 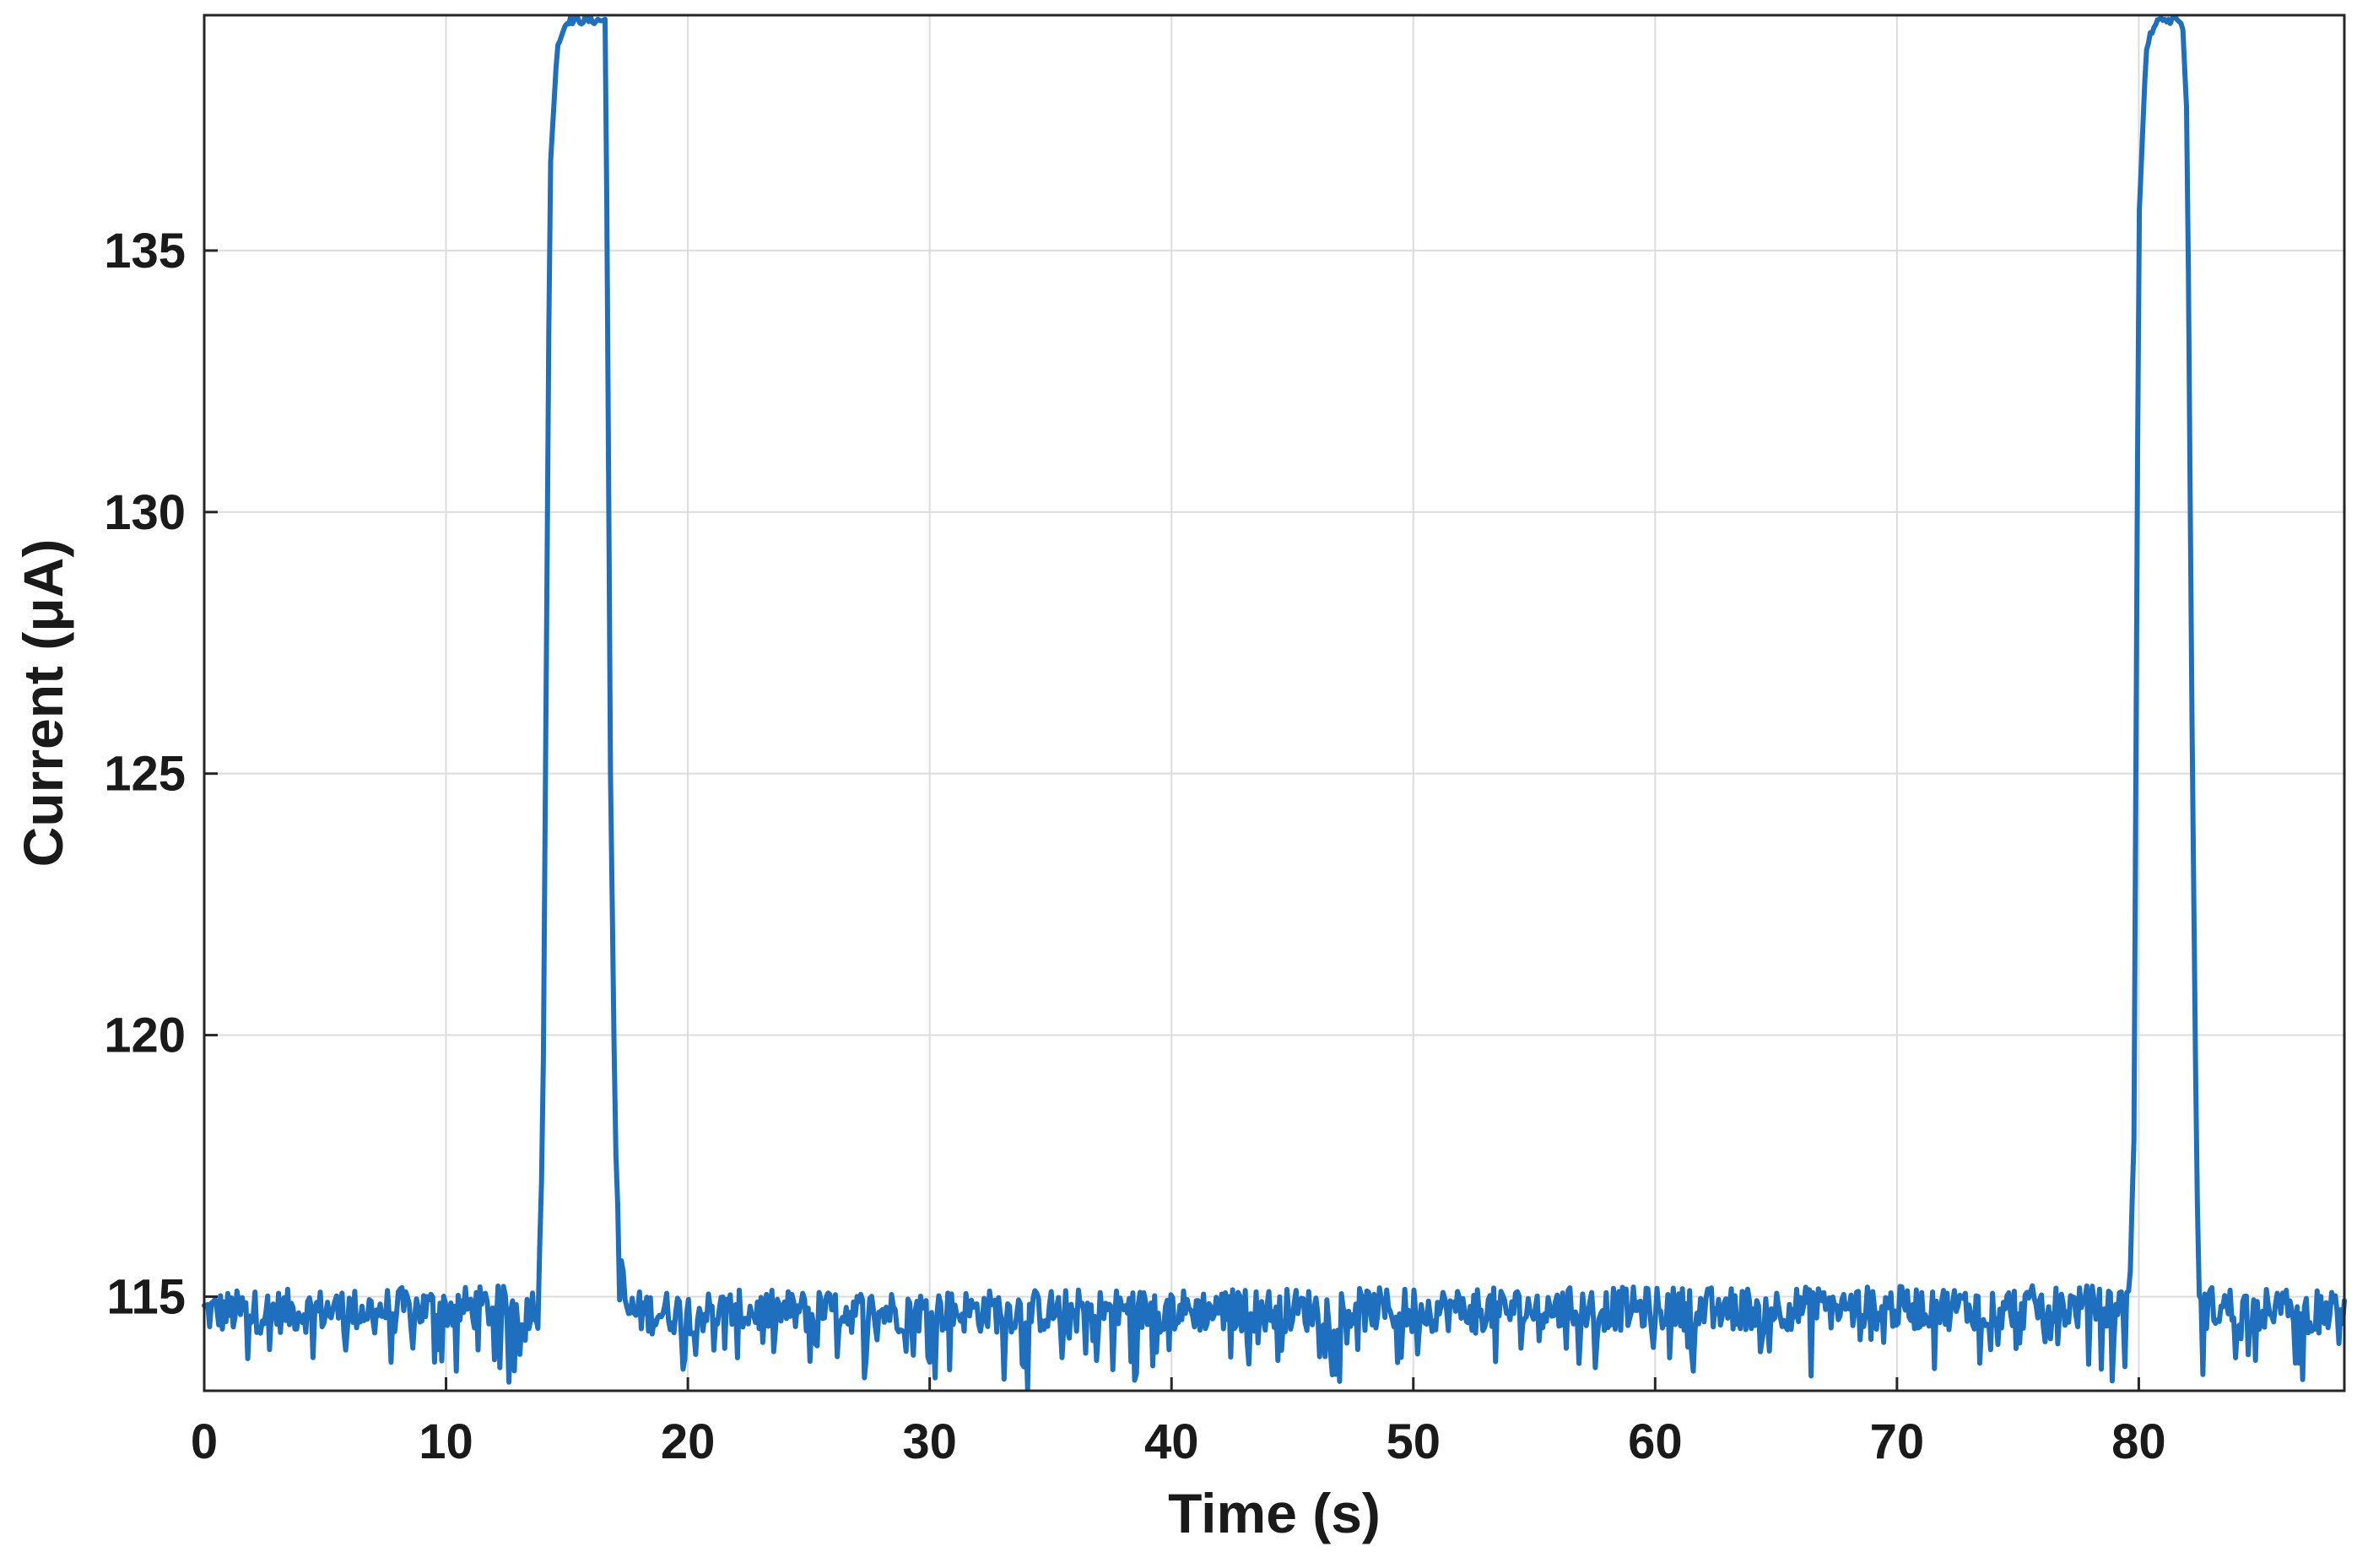 I want to click on y-axis-ticks: 115 120 125 130 135, so click(x=161, y=774).